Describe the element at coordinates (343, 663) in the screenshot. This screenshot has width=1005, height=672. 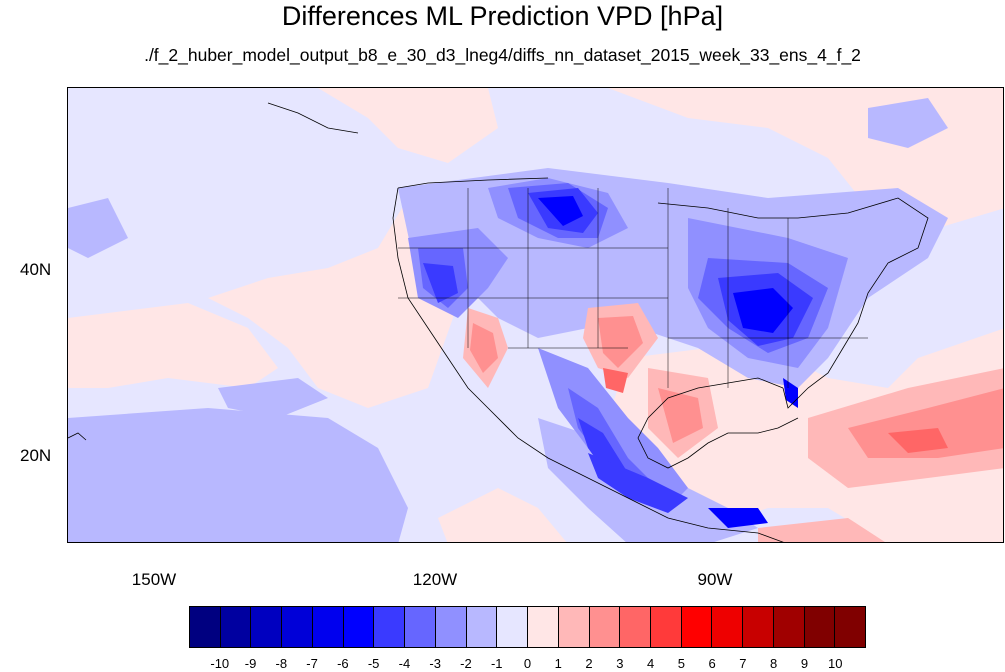
I see `colorbar-tick-label: -6` at that location.